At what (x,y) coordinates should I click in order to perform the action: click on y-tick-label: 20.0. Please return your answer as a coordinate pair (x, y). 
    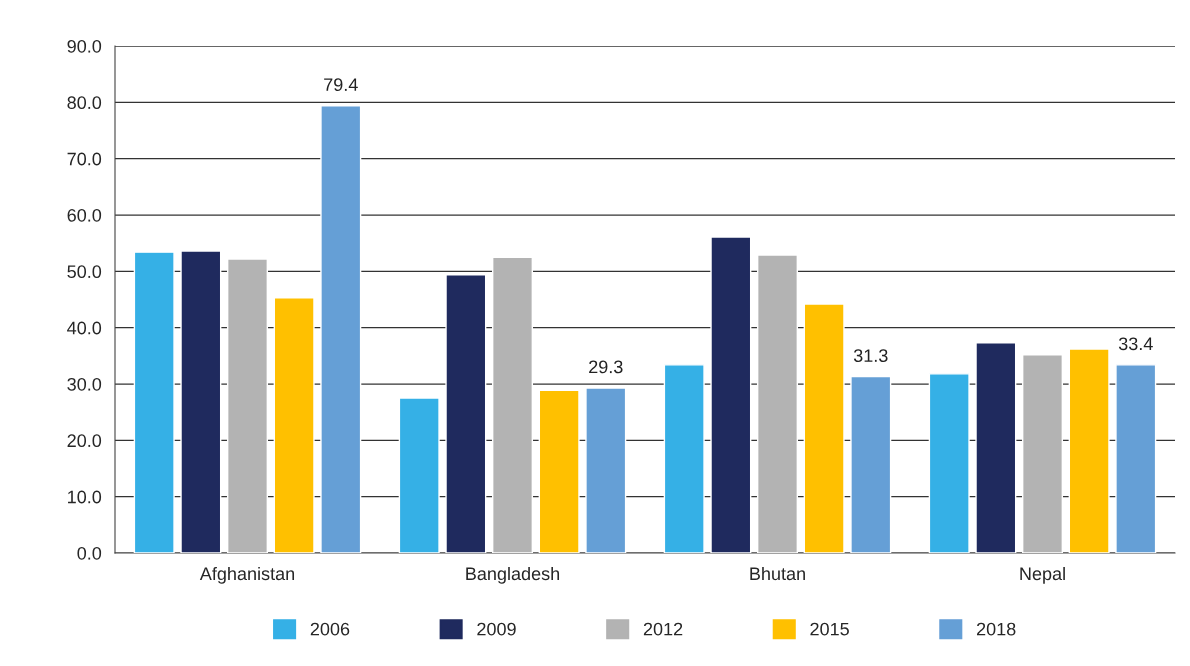
    Looking at the image, I should click on (84, 441).